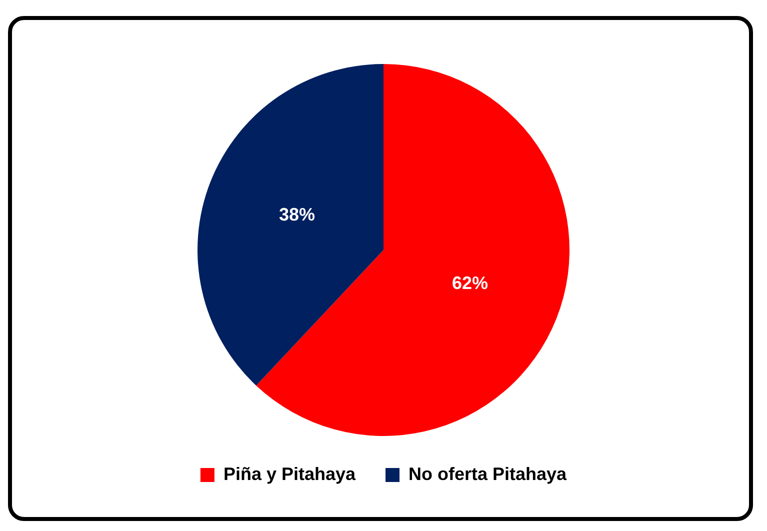  What do you see at coordinates (488, 474) in the screenshot?
I see `legend-label: No oferta Pitahaya` at bounding box center [488, 474].